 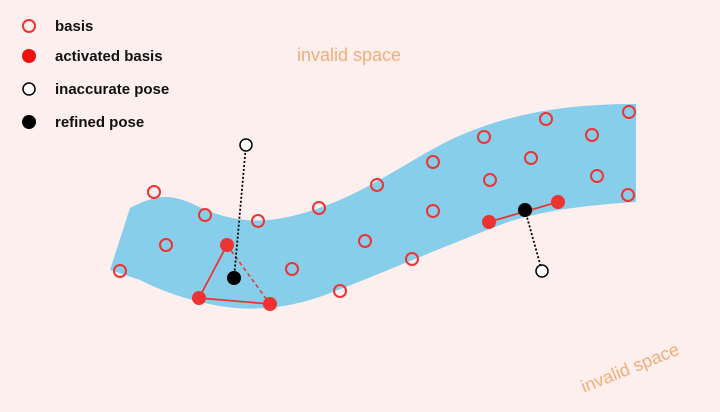 I want to click on invalid-space-label-top: invalid space, so click(x=349, y=55).